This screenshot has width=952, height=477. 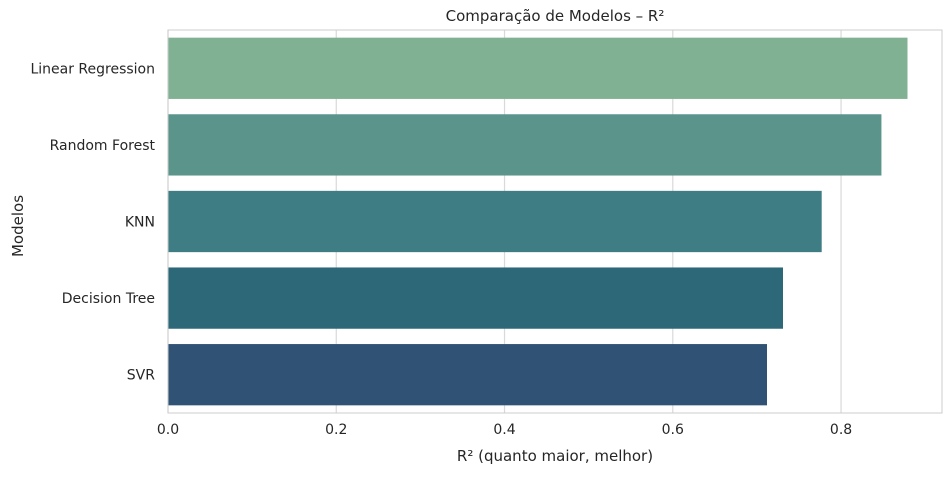 What do you see at coordinates (555, 456) in the screenshot?
I see `x-axis-title: R² (quanto maior, melhor)` at bounding box center [555, 456].